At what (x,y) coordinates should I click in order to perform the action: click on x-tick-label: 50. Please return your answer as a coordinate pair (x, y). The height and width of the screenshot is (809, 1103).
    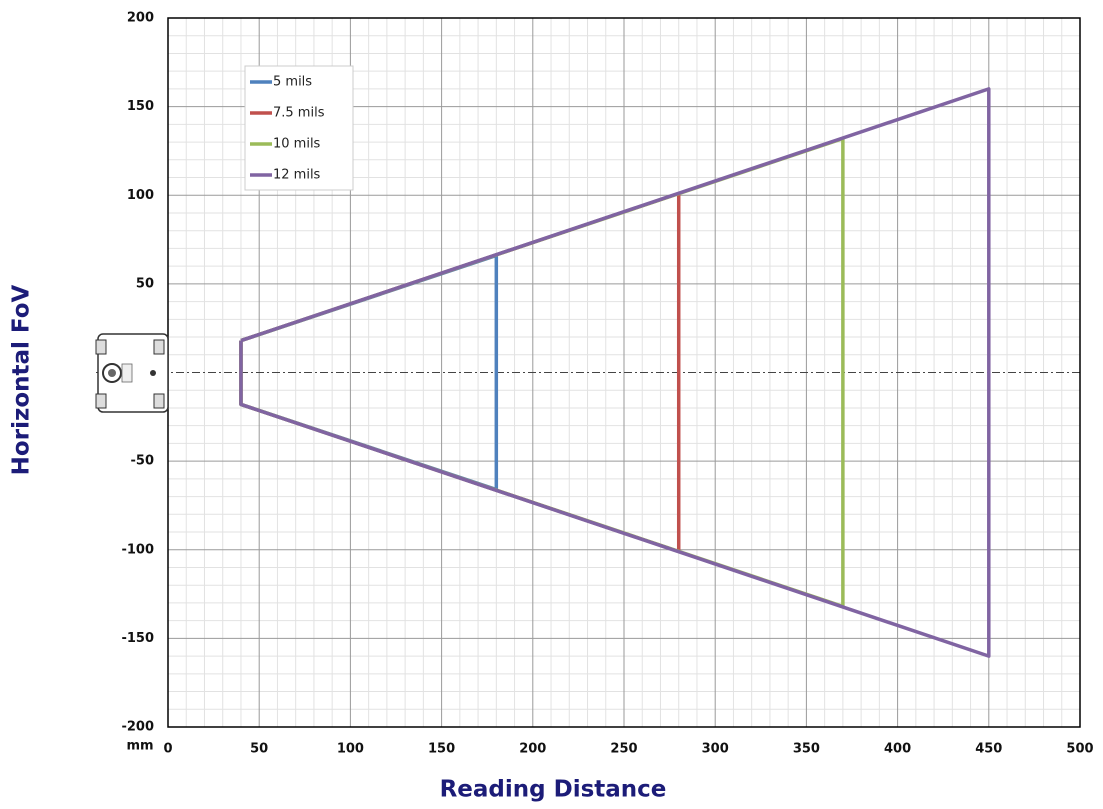
    Looking at the image, I should click on (259, 749).